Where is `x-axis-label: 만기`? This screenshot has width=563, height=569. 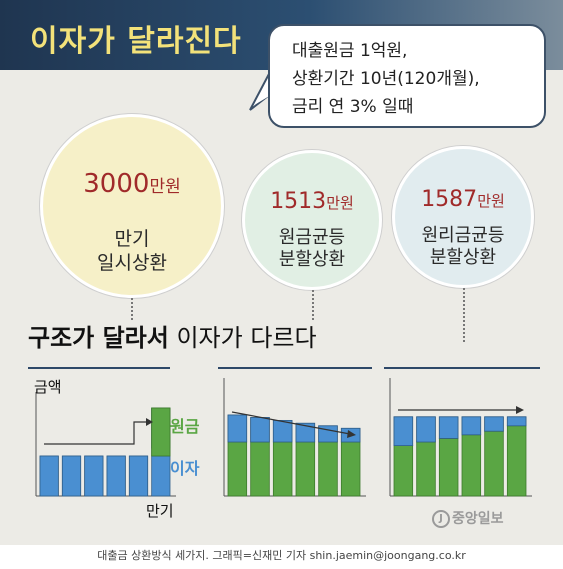
x-axis-label: 만기 is located at coordinates (160, 511).